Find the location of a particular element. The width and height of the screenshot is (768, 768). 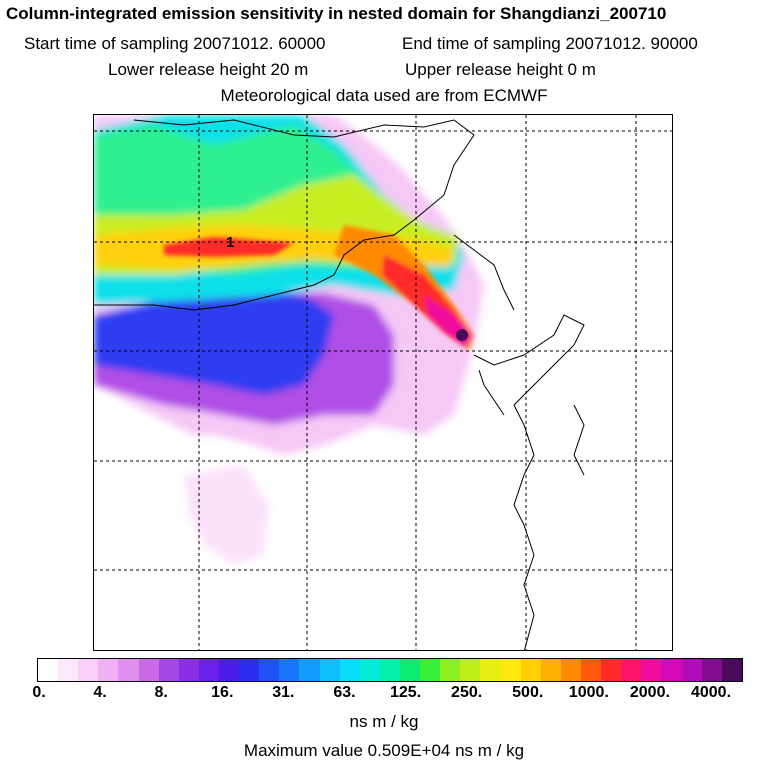

colorbar-units: ns m / kg is located at coordinates (384, 721).